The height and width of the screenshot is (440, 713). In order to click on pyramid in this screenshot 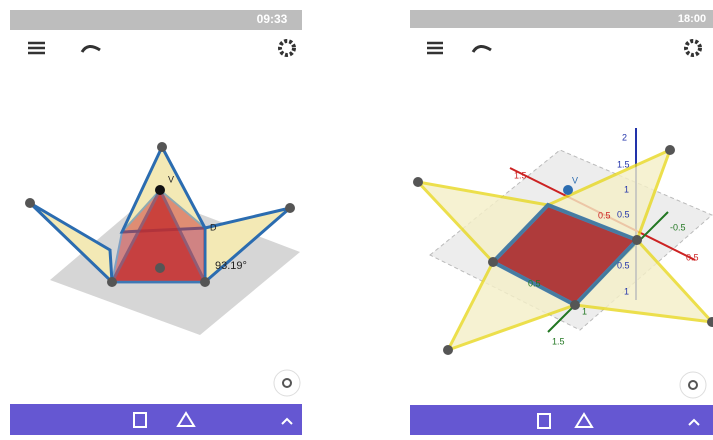, I will do `click(158, 235)`.